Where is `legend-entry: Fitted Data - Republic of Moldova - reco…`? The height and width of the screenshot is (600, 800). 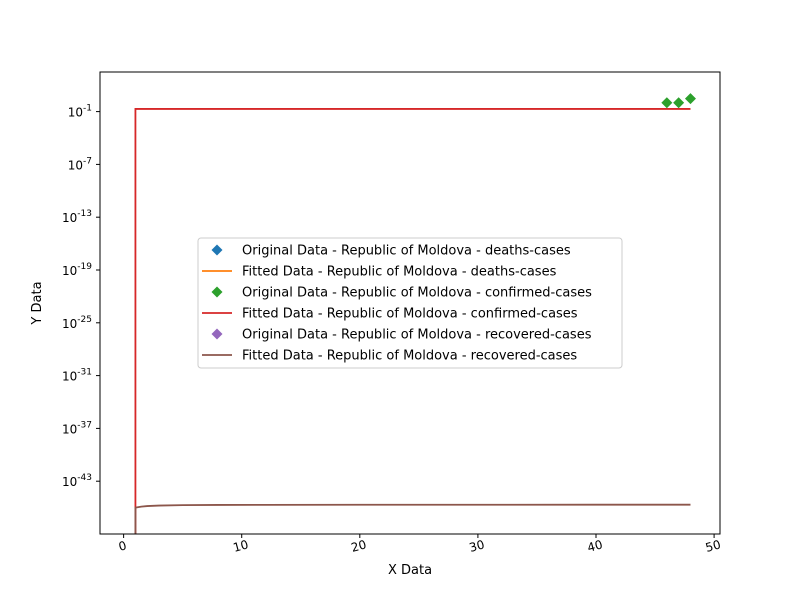
legend-entry: Fitted Data - Republic of Moldova - reco… is located at coordinates (389, 356).